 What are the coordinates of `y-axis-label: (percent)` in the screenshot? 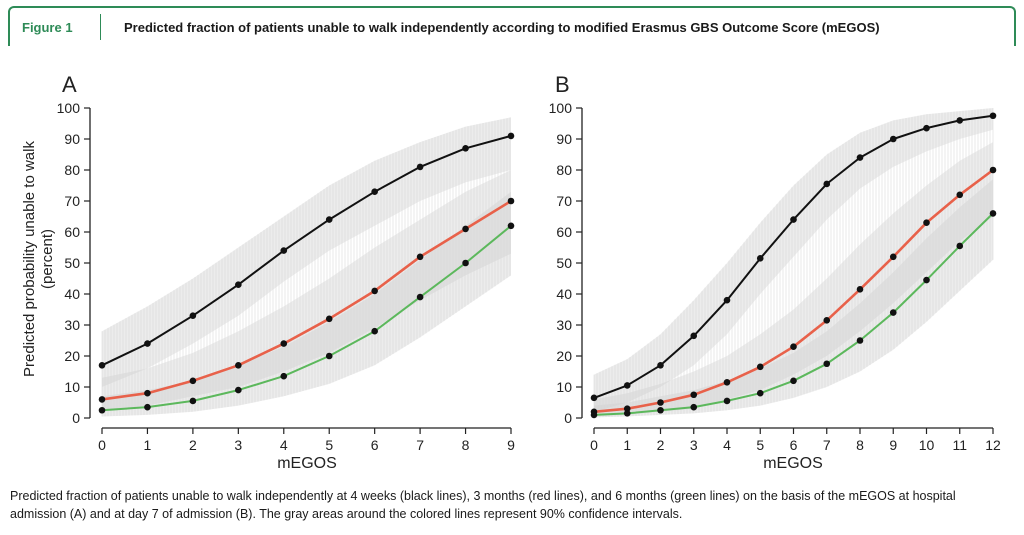 It's located at (47, 259).